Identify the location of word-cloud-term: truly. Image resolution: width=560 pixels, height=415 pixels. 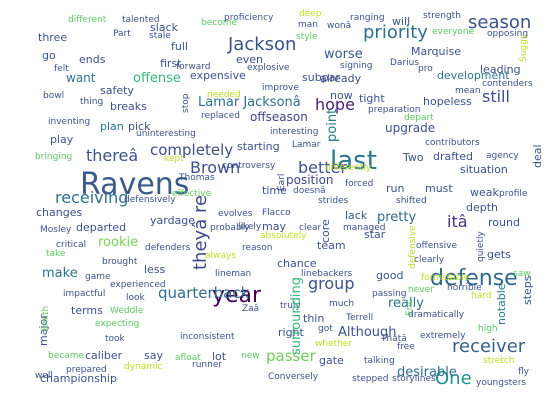
(290, 306).